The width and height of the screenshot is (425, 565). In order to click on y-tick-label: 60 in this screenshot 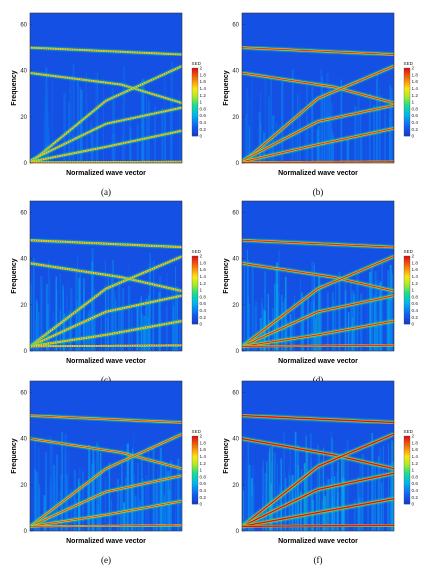, I will do `click(23, 214)`.